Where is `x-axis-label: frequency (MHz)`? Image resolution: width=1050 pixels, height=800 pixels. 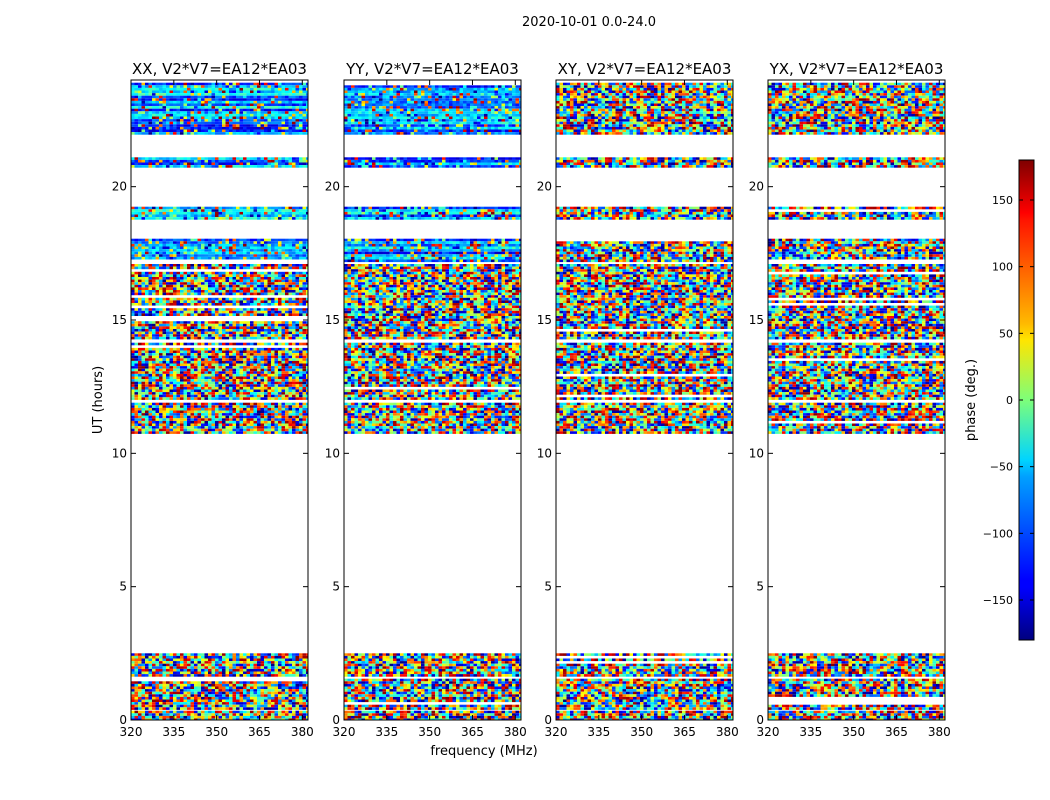
x-axis-label: frequency (MHz) is located at coordinates (483, 751).